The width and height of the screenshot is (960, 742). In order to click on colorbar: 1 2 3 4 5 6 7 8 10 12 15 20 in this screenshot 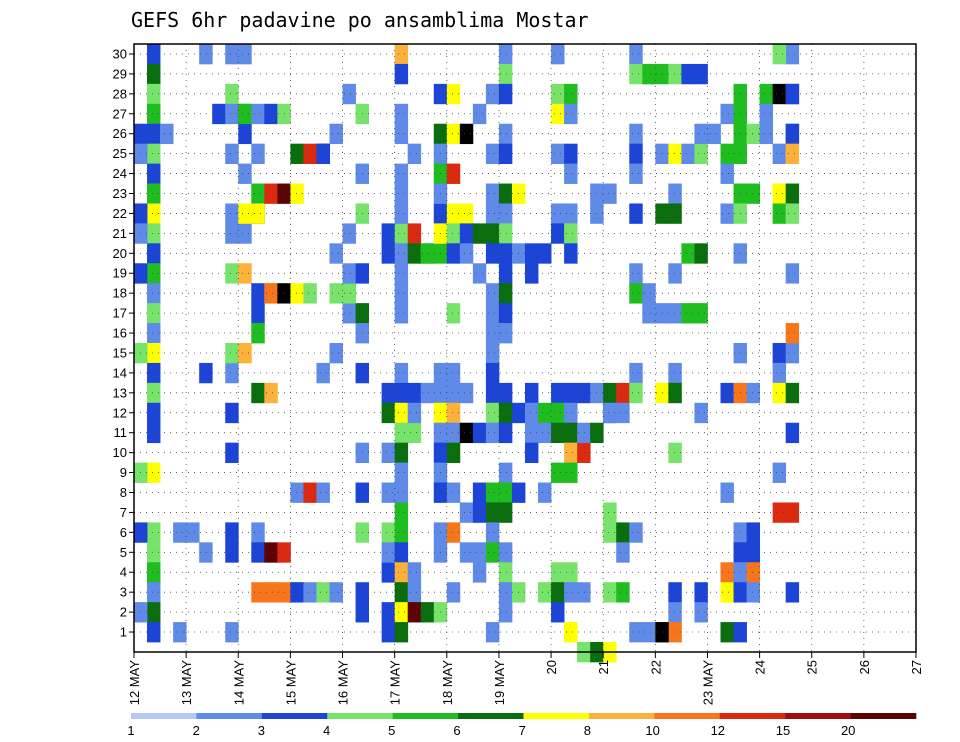, I will do `click(522, 725)`.